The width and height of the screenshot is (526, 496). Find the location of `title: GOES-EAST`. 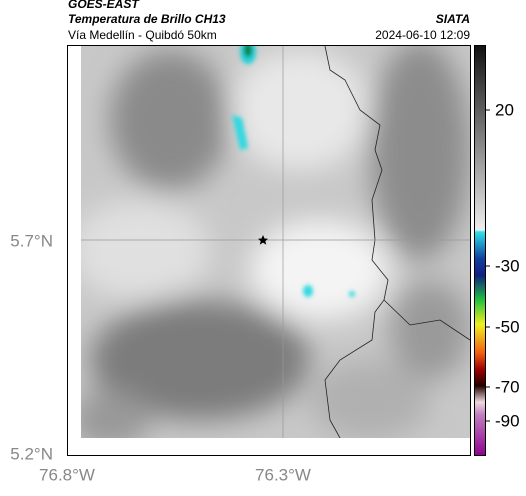

title: GOES-EAST is located at coordinates (104, 5).